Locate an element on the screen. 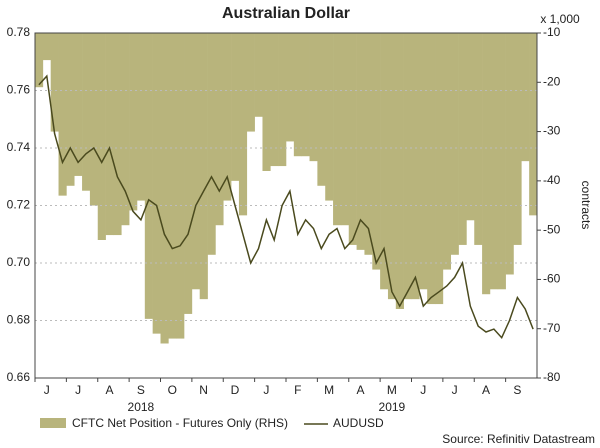 Image resolution: width=600 pixels, height=448 pixels. y-tick-label: 0.68 is located at coordinates (19, 320).